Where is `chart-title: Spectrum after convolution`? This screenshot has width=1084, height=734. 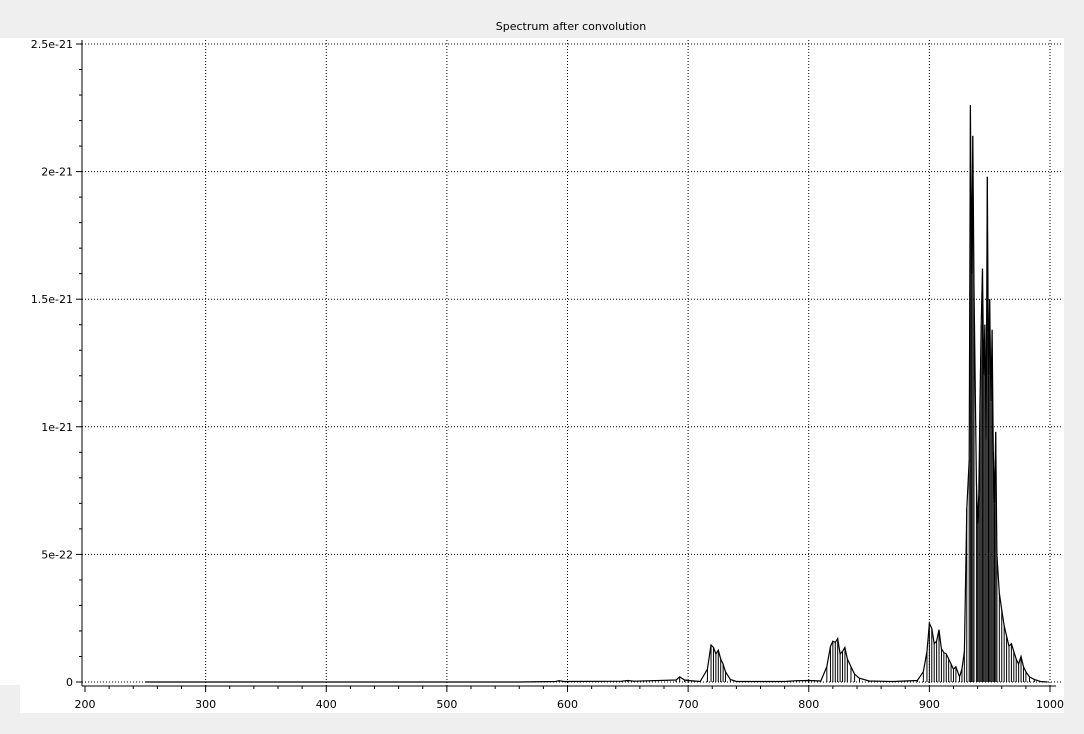
chart-title: Spectrum after convolution is located at coordinates (571, 26).